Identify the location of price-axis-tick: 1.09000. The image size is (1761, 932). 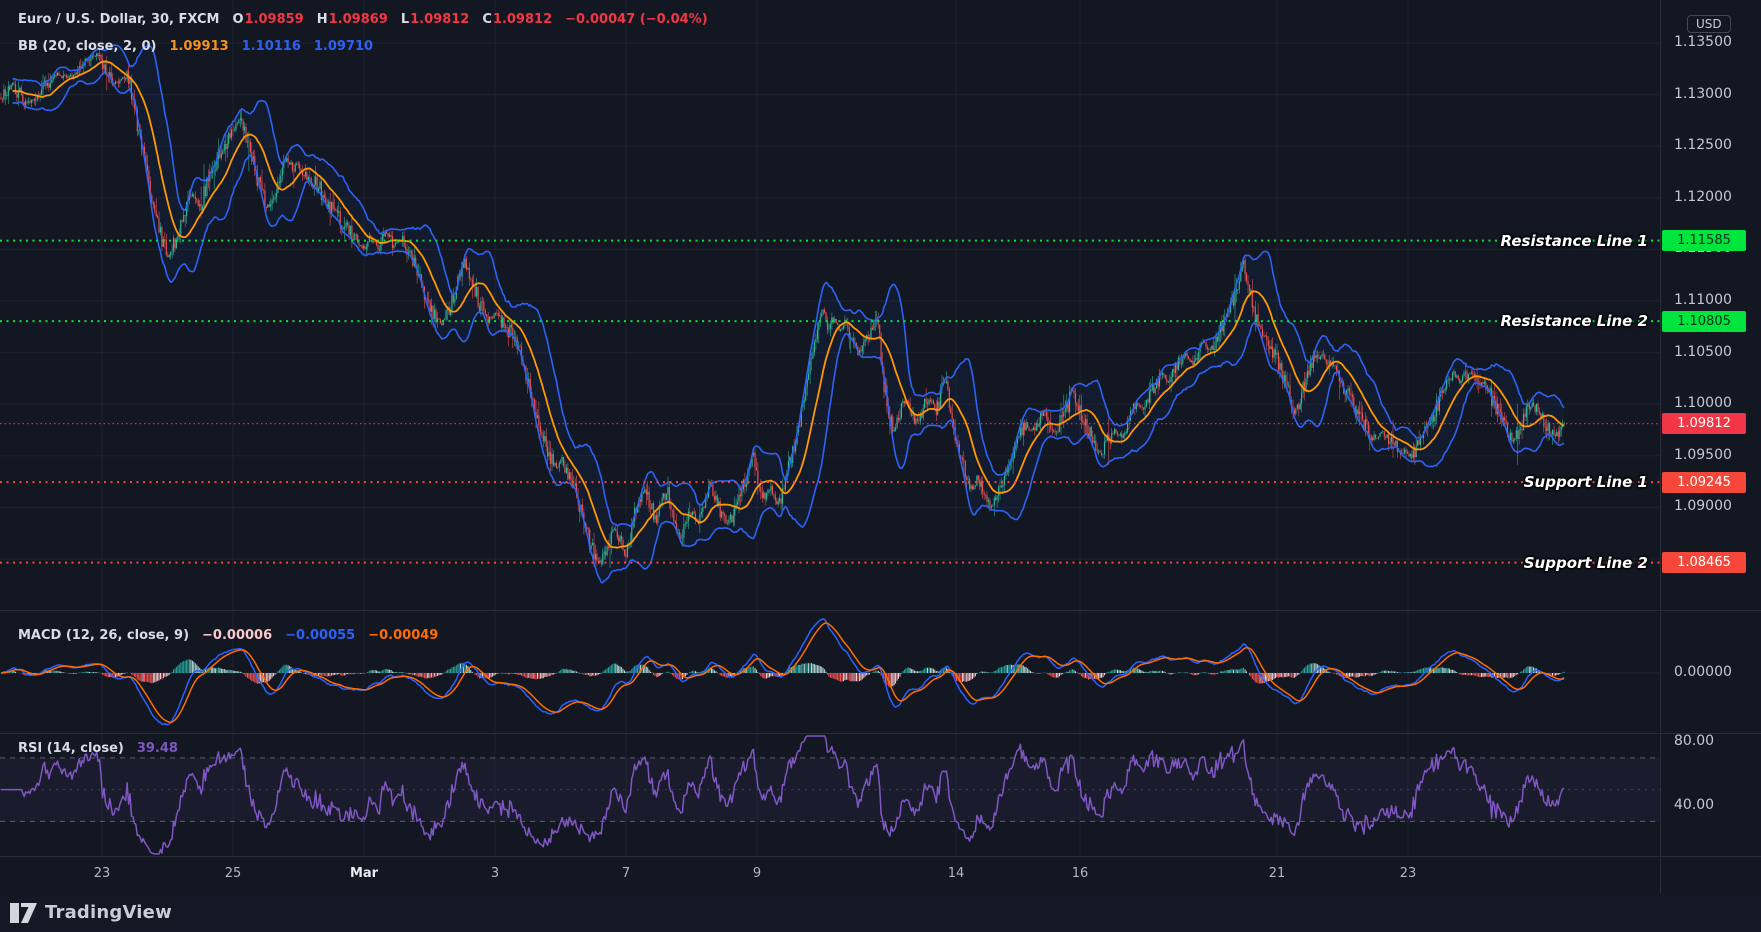
(1703, 506).